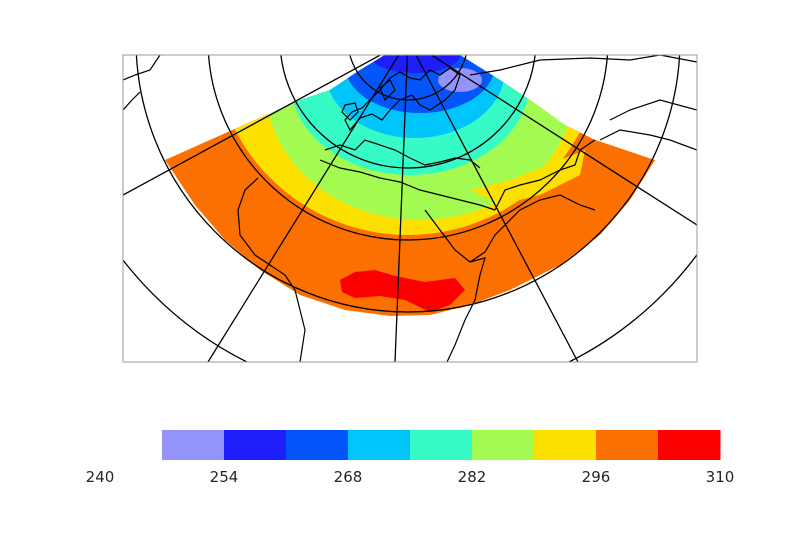 This screenshot has height=550, width=800. I want to click on band-303-310-patch, so click(402, 291).